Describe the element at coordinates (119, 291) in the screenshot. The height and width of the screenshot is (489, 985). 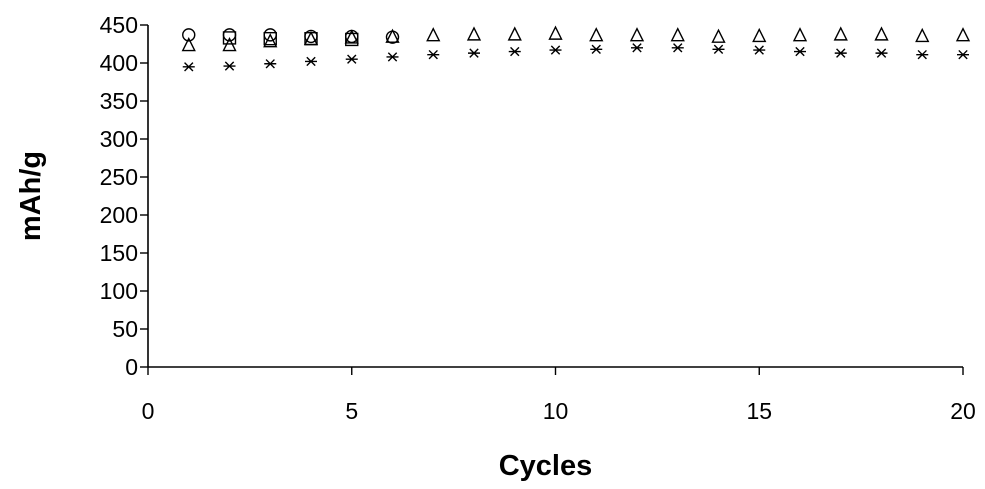
I see `y-tick-label: 100` at that location.